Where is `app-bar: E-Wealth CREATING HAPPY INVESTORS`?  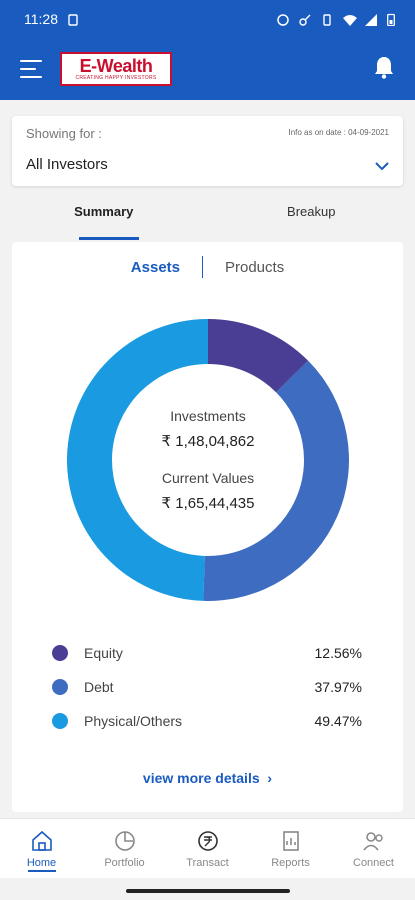
app-bar: E-Wealth CREATING HAPPY INVESTORS is located at coordinates (207, 69).